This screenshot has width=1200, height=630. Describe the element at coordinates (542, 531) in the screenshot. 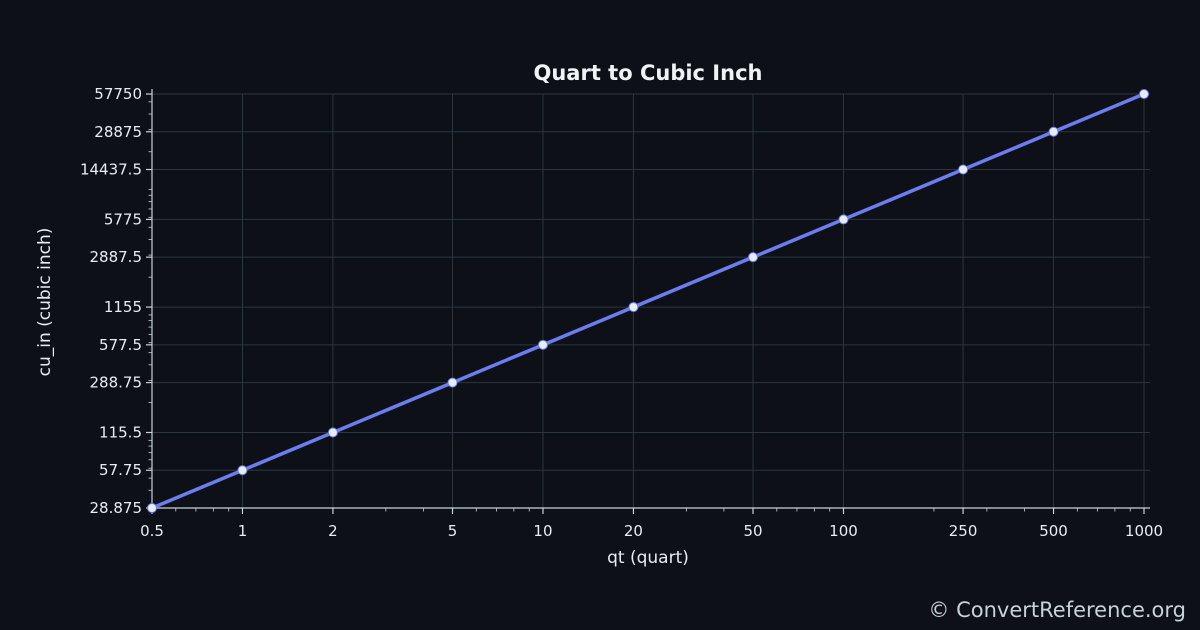

I see `x-tick-label: 10` at that location.